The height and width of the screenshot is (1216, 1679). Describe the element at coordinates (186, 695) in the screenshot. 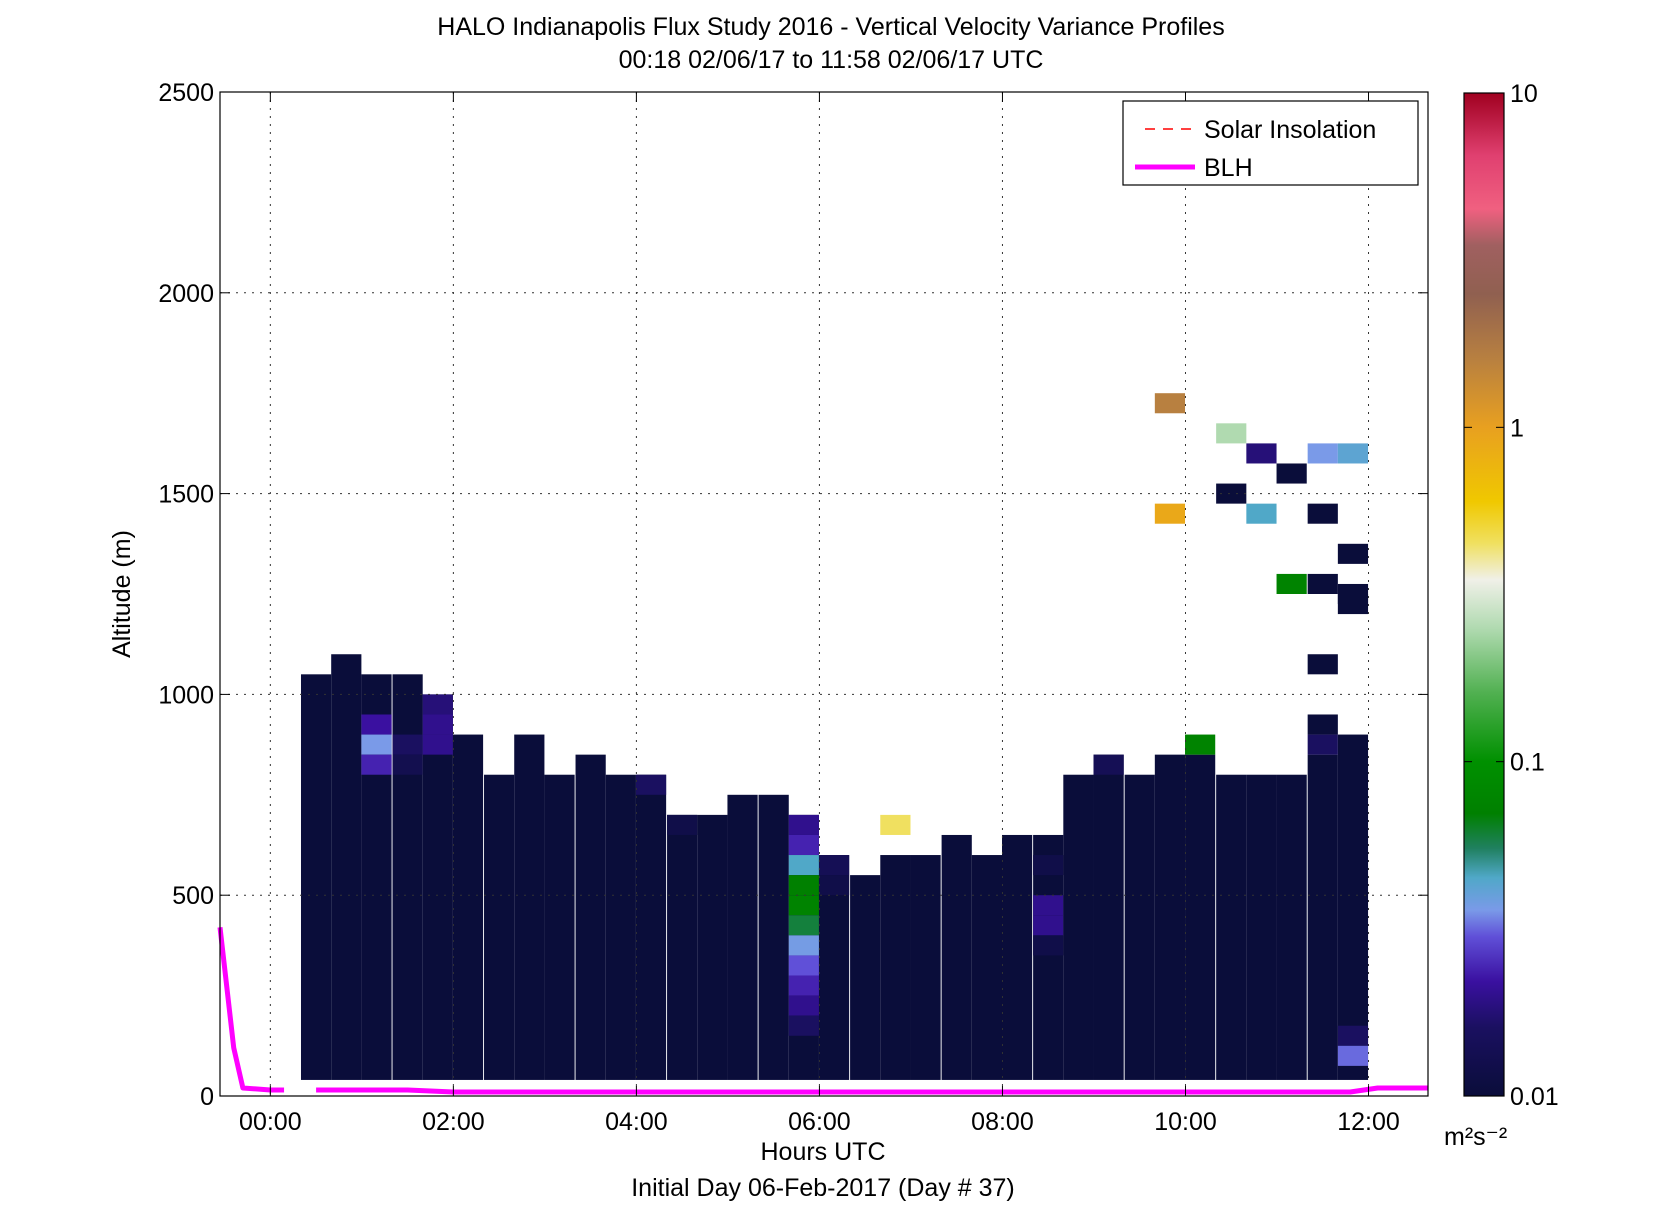

I see `y-tick-label-2: 1000` at that location.